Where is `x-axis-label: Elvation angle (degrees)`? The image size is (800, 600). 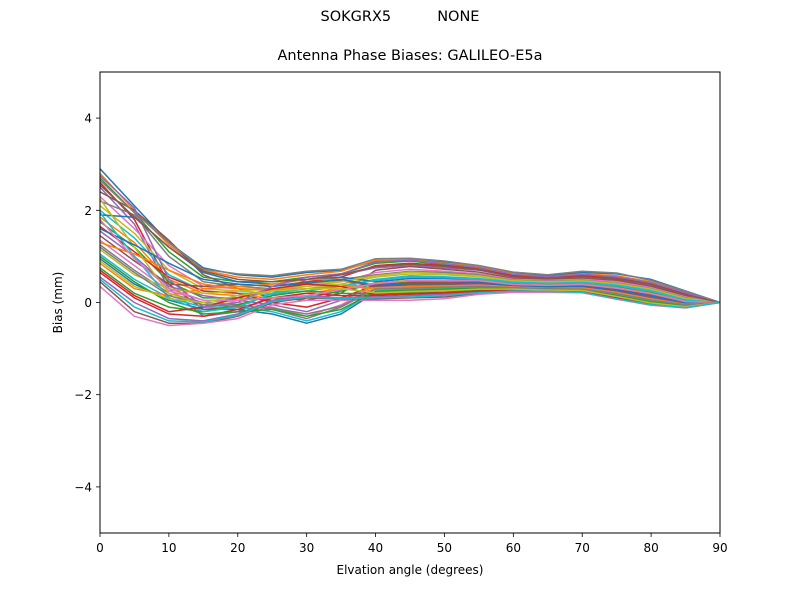
x-axis-label: Elvation angle (degrees) is located at coordinates (410, 570).